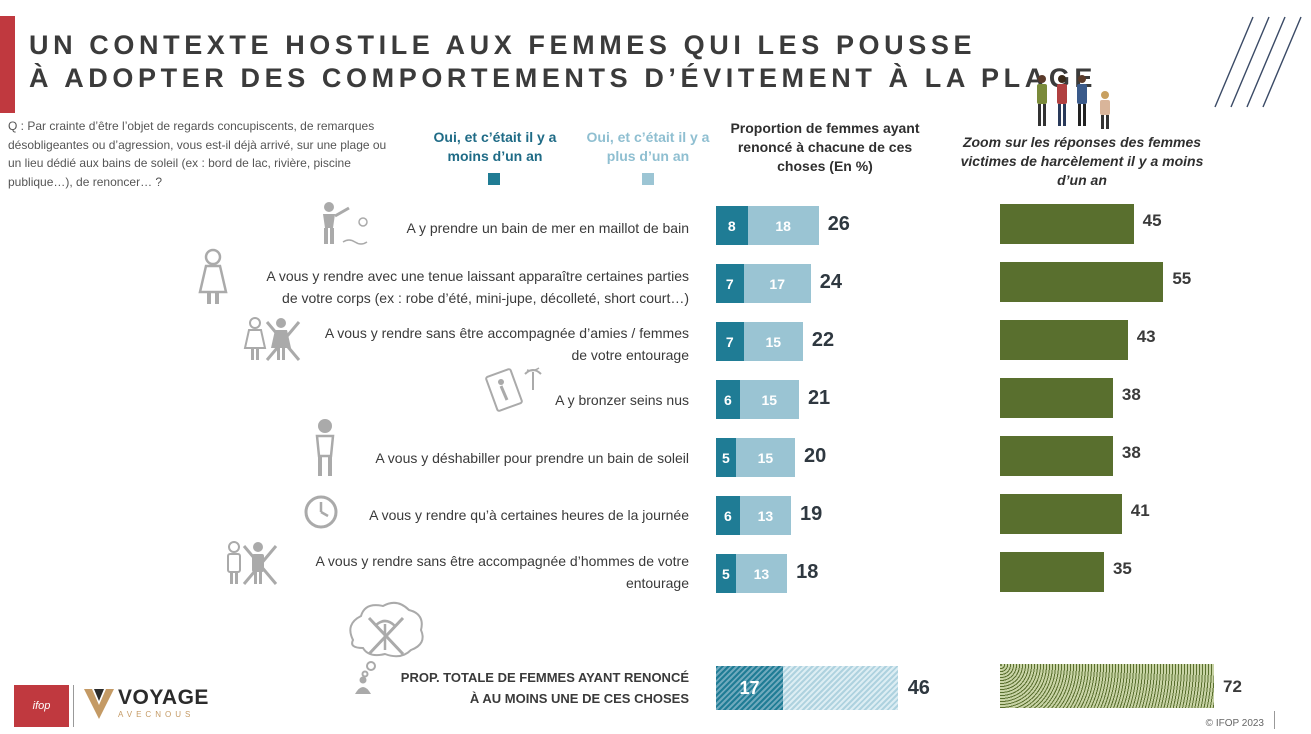 Image resolution: width=1311 pixels, height=734 pixels. I want to click on bar-recent-7: 5, so click(726, 573).